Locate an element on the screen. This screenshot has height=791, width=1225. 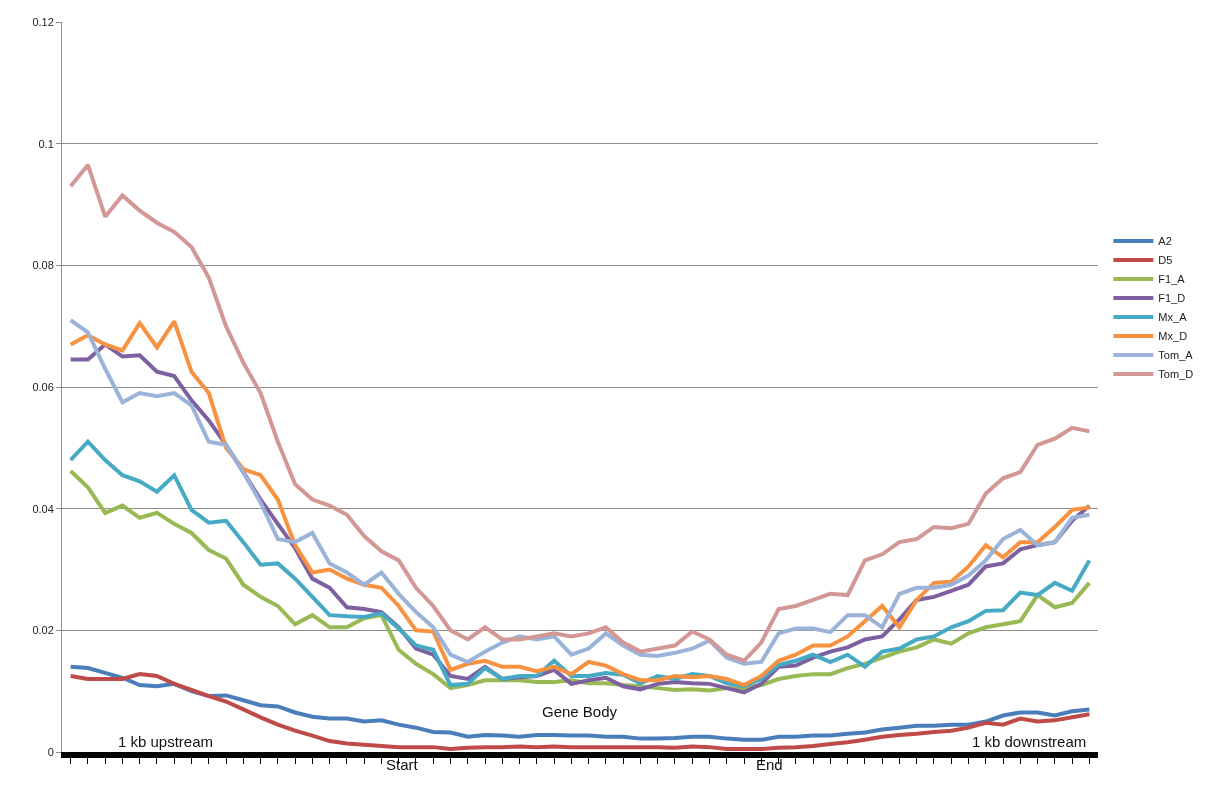
annotation: Gene Body is located at coordinates (580, 711).